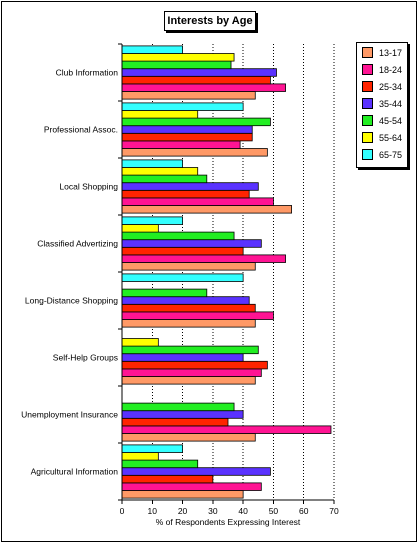 The width and height of the screenshot is (418, 543). I want to click on legend-label: 55-64, so click(391, 138).